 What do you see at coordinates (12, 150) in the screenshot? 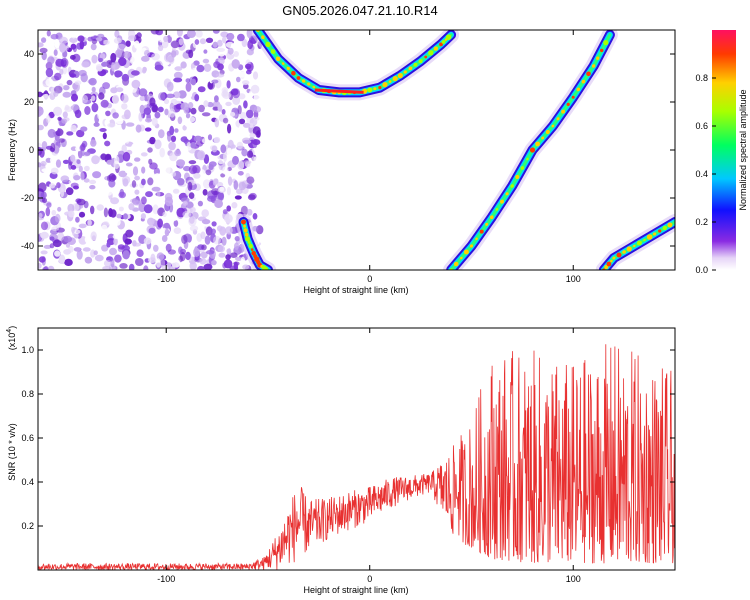
I see `spectrogram-ylabel: Frequency (Hz)` at bounding box center [12, 150].